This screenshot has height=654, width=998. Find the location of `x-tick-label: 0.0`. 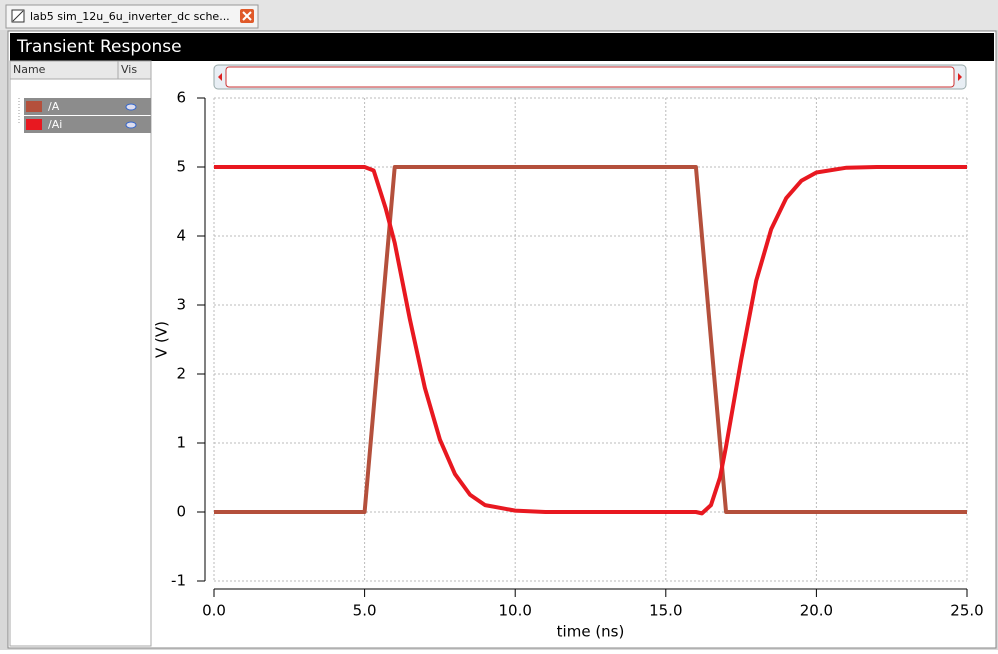

x-tick-label: 0.0 is located at coordinates (214, 611).